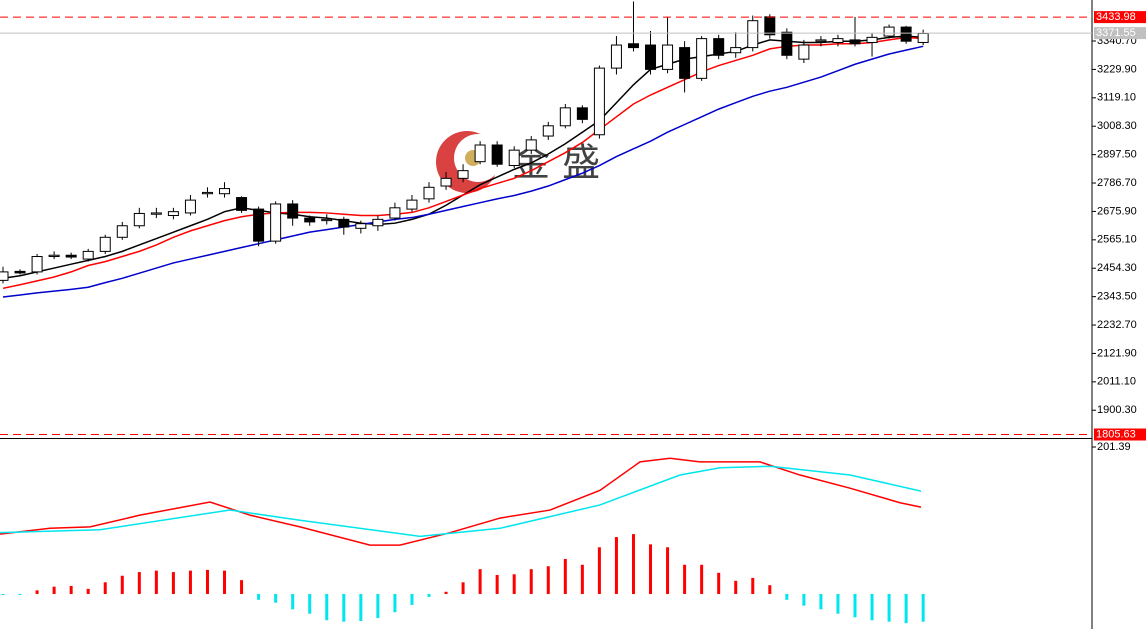  What do you see at coordinates (1117, 410) in the screenshot?
I see `y-tick-label: 1900.30` at bounding box center [1117, 410].